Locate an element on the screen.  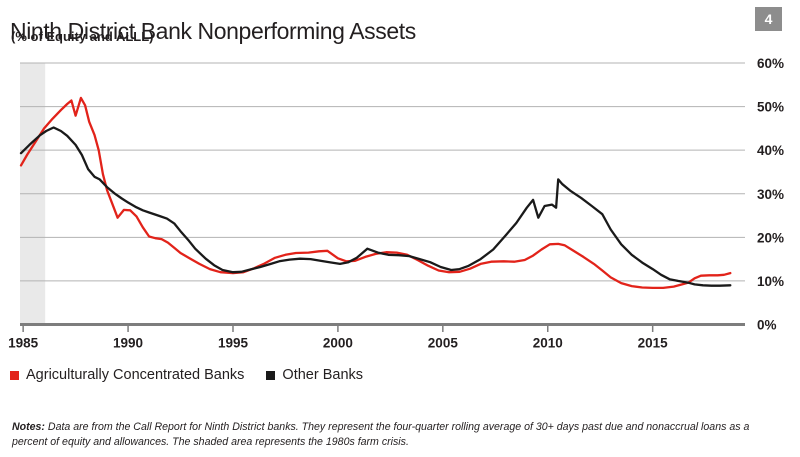
x-axis-label: 1985 is located at coordinates (23, 343).